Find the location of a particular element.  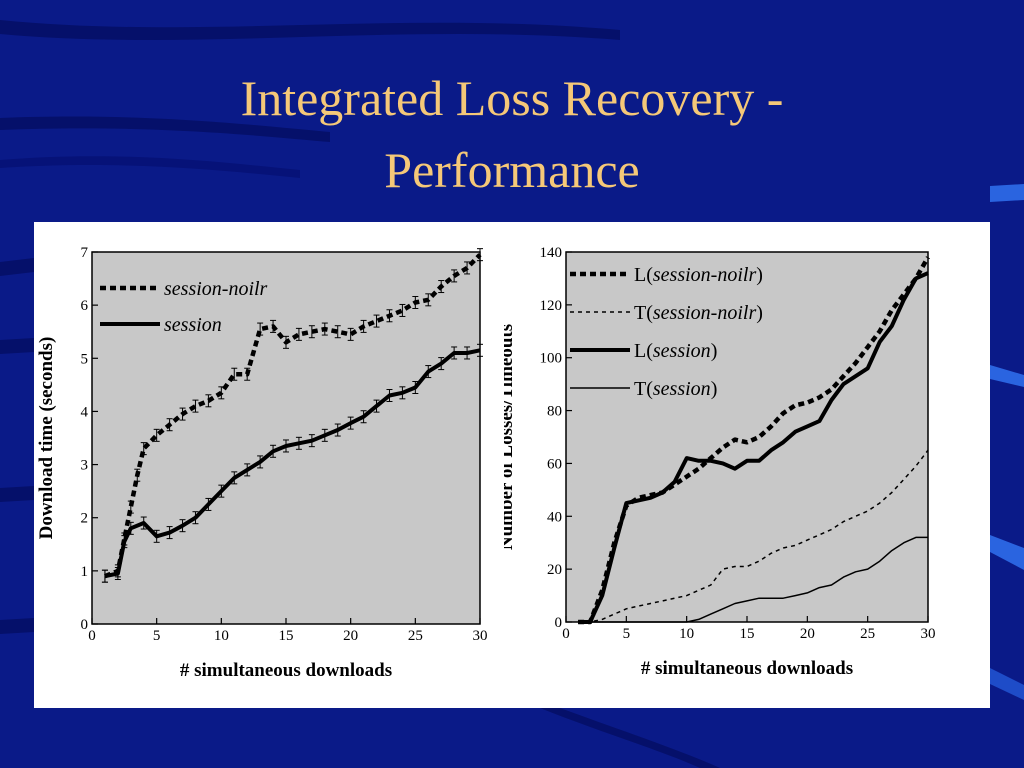

legend-label: L(session) is located at coordinates (675, 351).